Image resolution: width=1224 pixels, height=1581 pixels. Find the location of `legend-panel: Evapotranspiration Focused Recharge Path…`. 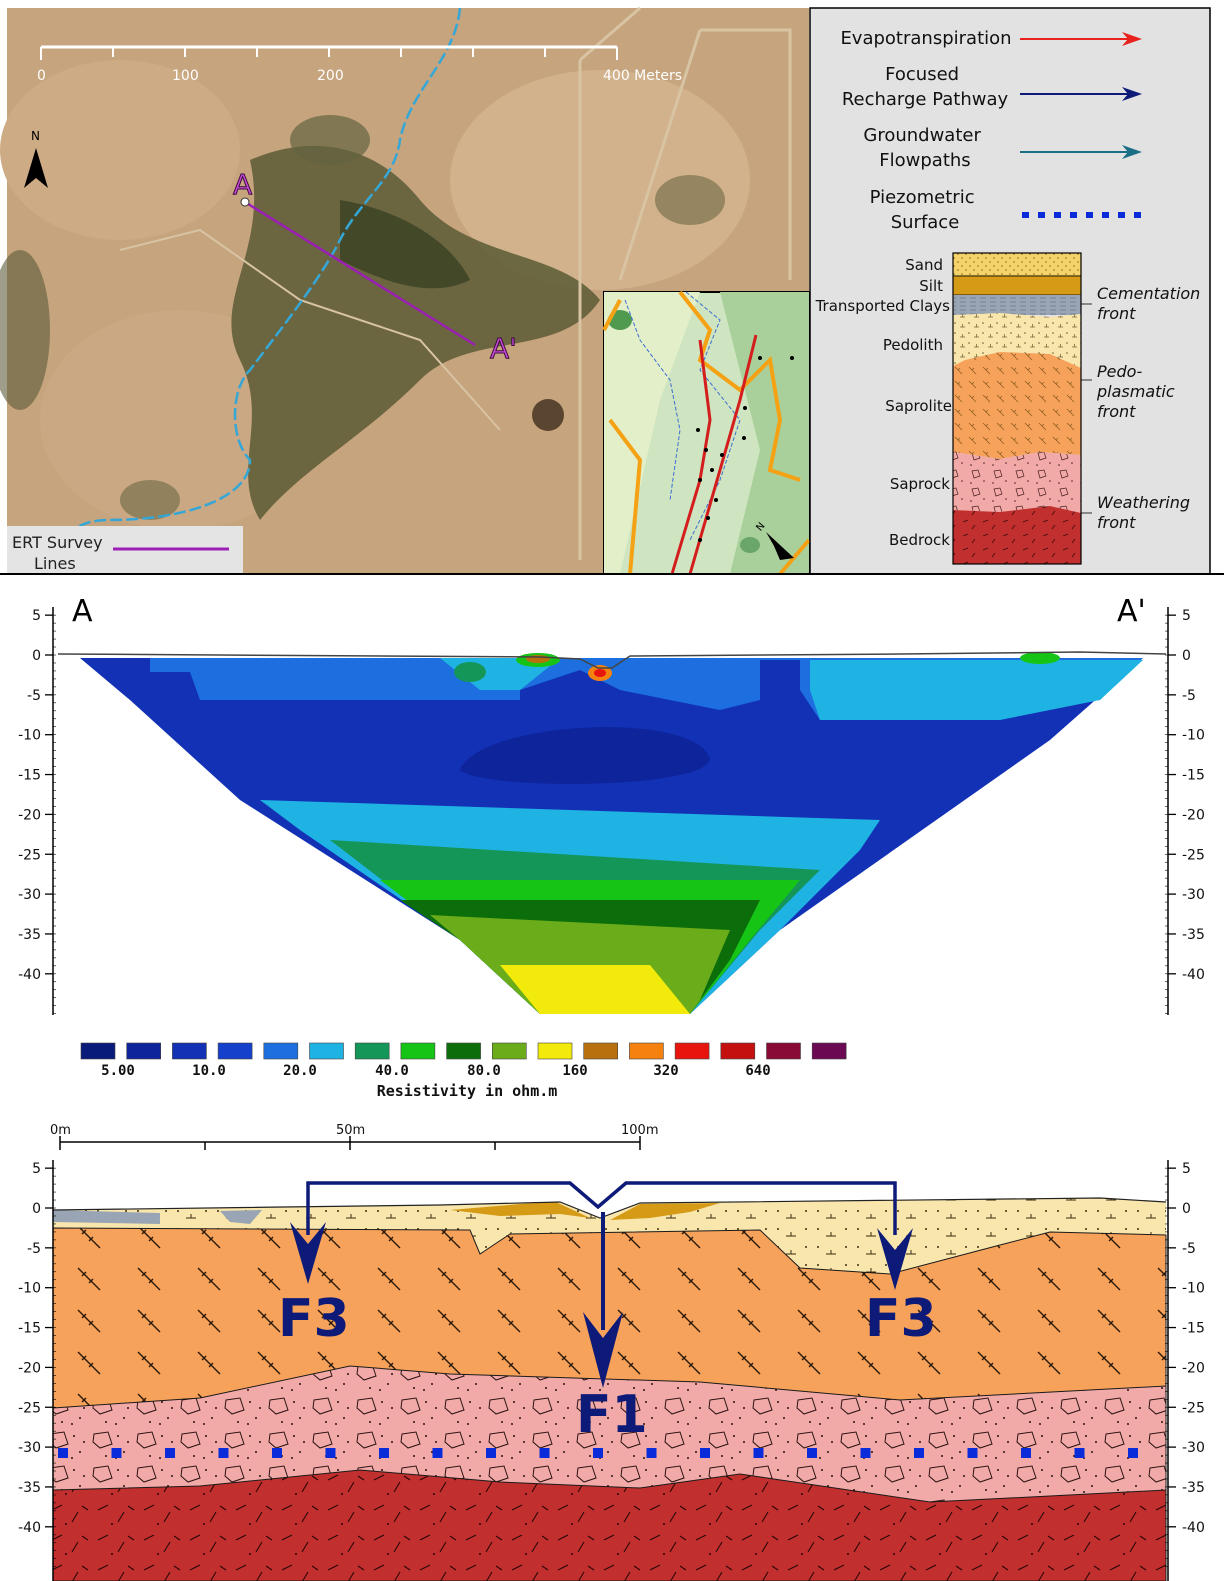

legend-panel: Evapotranspiration Focused Recharge Path… is located at coordinates (1010, 291).